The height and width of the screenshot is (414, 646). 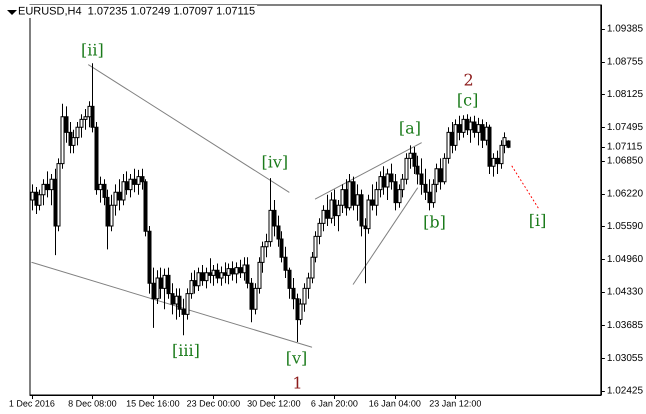 What do you see at coordinates (137, 12) in the screenshot?
I see `chart-title: EURUSD,H4 1.07235 1.07249 1.07097 1.07115` at bounding box center [137, 12].